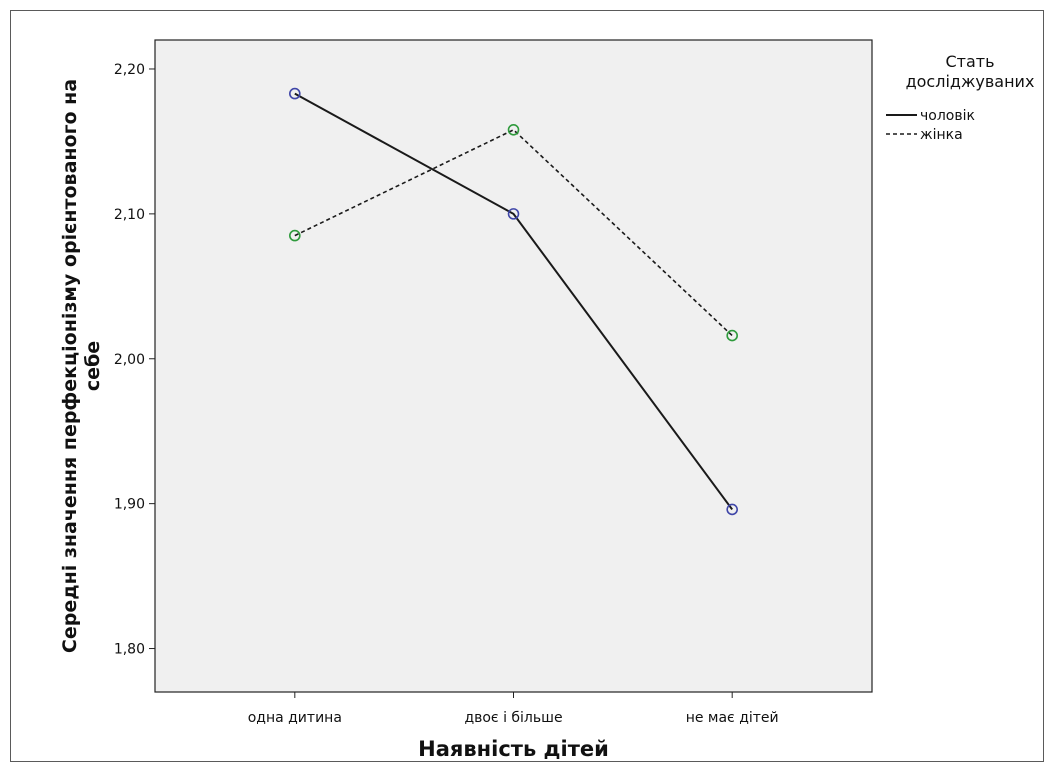  What do you see at coordinates (129, 360) in the screenshot?
I see `y-tick-label: 2,00` at bounding box center [129, 360].